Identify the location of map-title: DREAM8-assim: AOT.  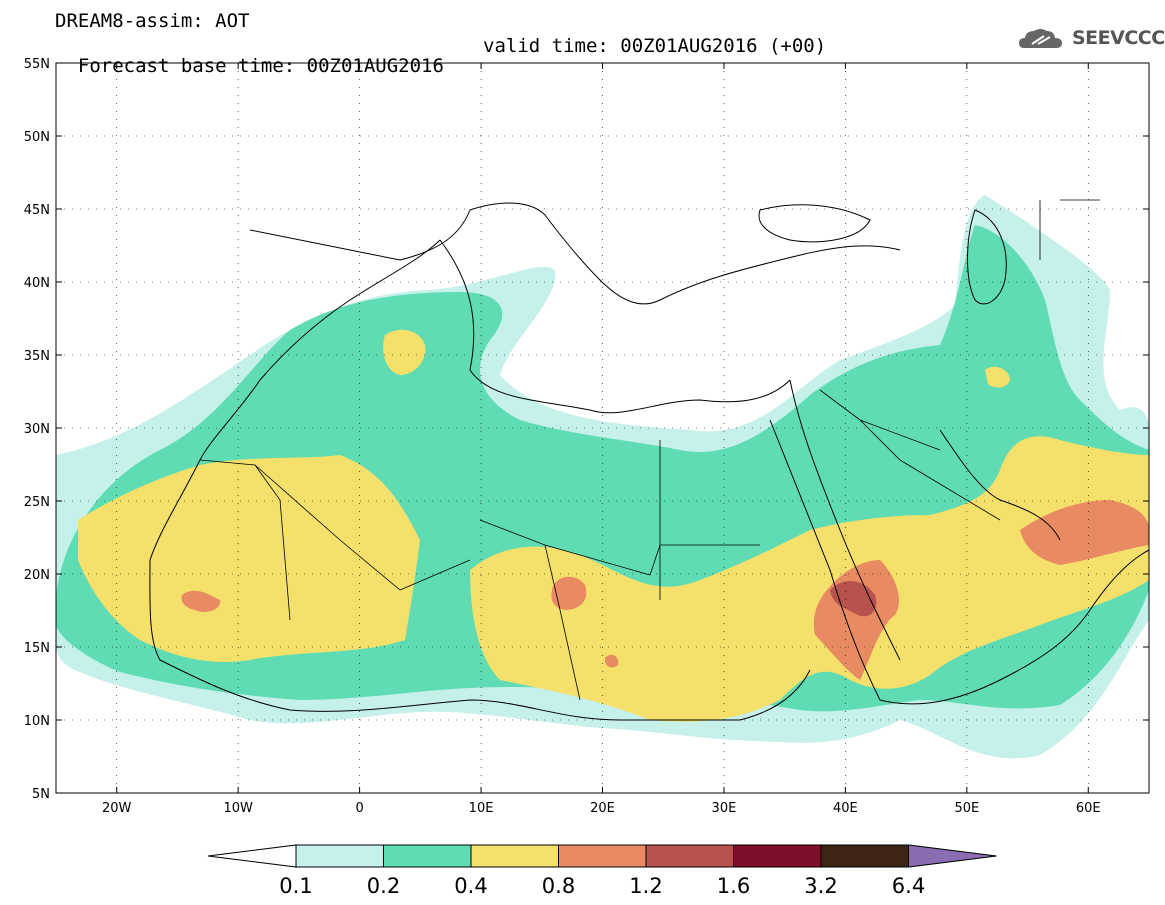
(152, 21).